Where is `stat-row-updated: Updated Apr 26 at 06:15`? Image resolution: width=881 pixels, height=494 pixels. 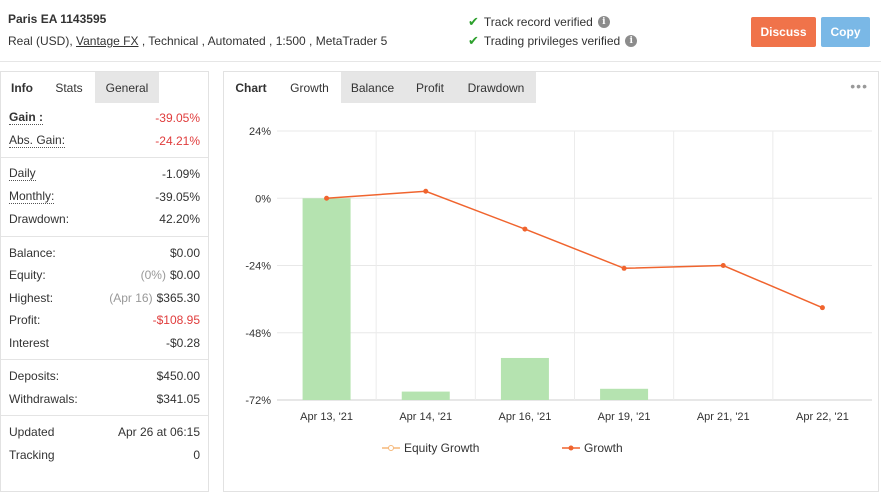
stat-row-updated: Updated Apr 26 at 06:15 is located at coordinates (104, 432).